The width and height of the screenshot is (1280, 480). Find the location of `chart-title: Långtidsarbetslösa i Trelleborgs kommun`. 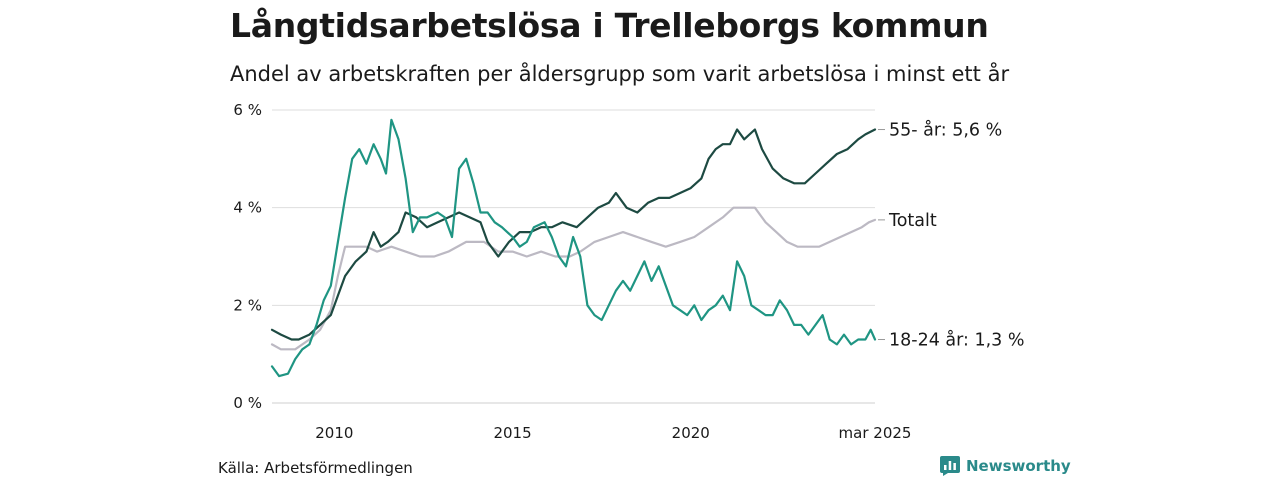

chart-title: Långtidsarbetslösa i Trelleborgs kommun is located at coordinates (609, 25).